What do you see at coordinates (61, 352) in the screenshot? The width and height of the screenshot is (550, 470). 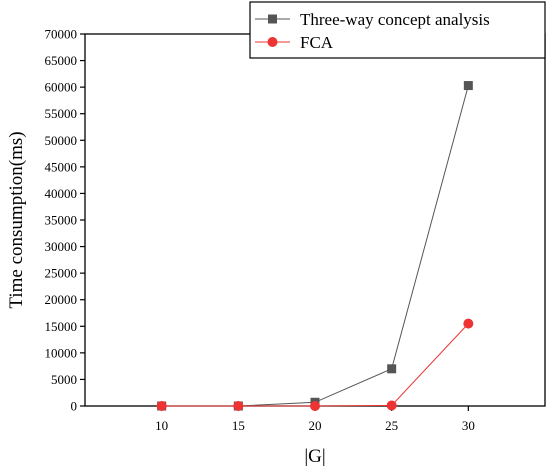 I see `y-tick-label: 10000` at bounding box center [61, 352].